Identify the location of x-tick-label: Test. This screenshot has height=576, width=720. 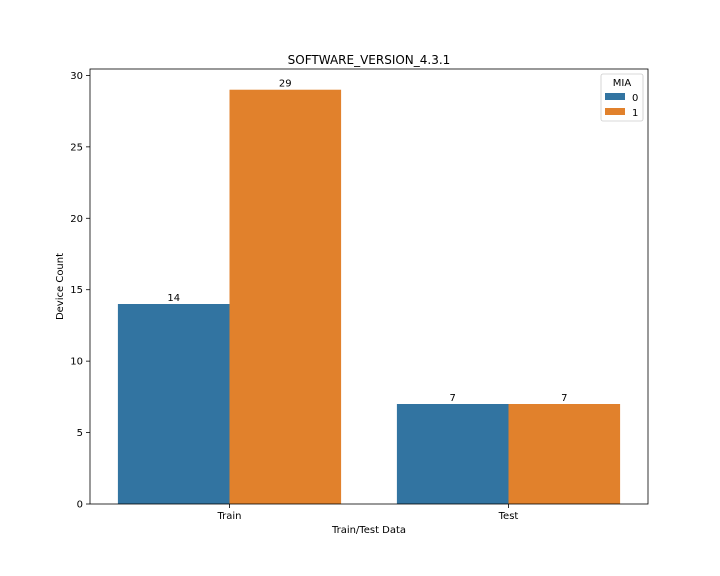
(508, 516).